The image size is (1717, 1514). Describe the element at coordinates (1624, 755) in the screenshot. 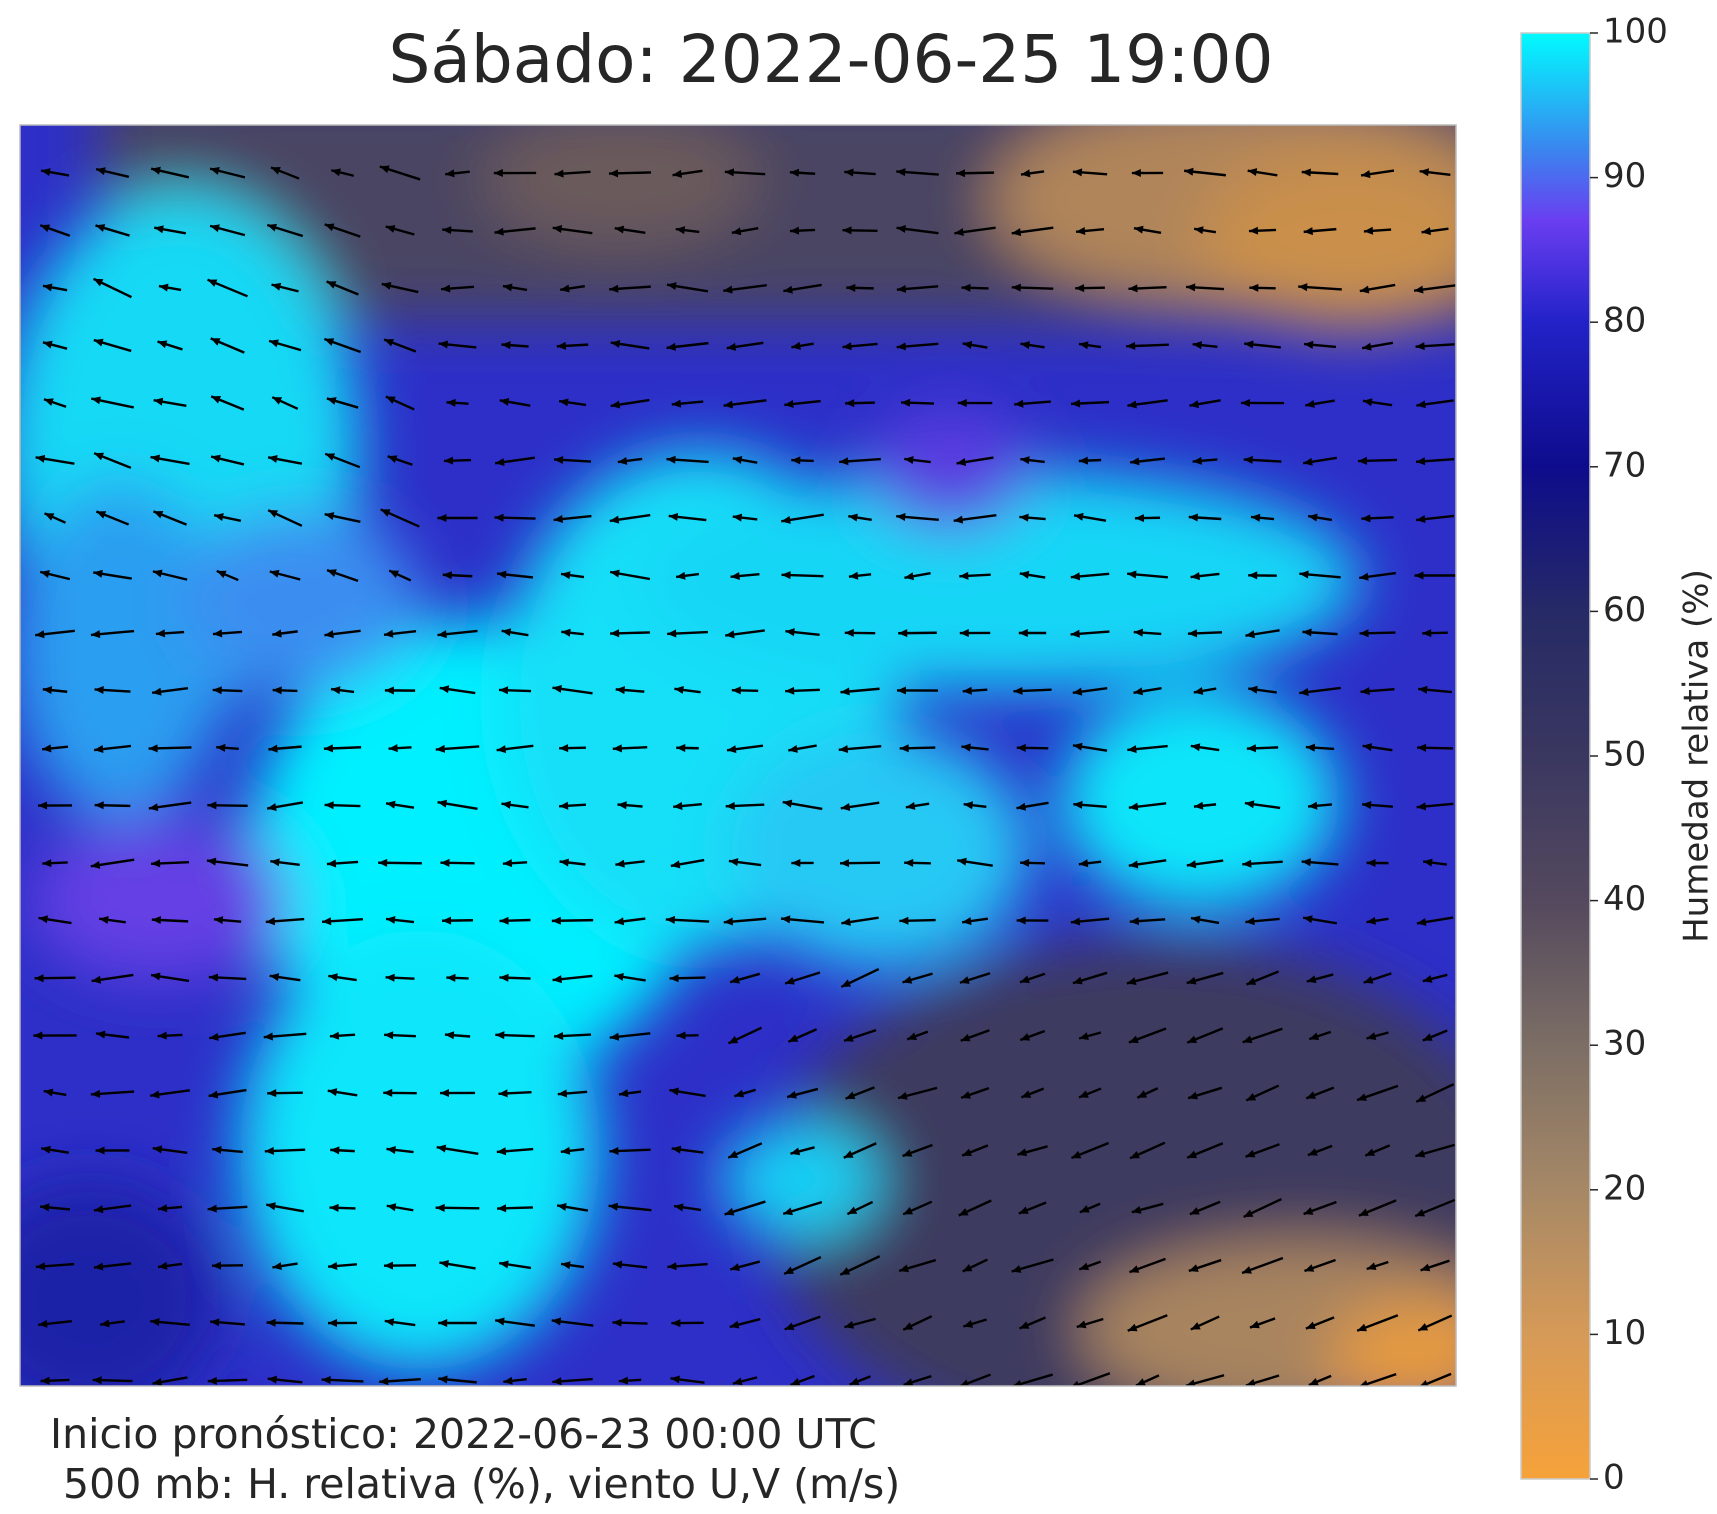

I see `colorbar-tick-label: 50` at that location.